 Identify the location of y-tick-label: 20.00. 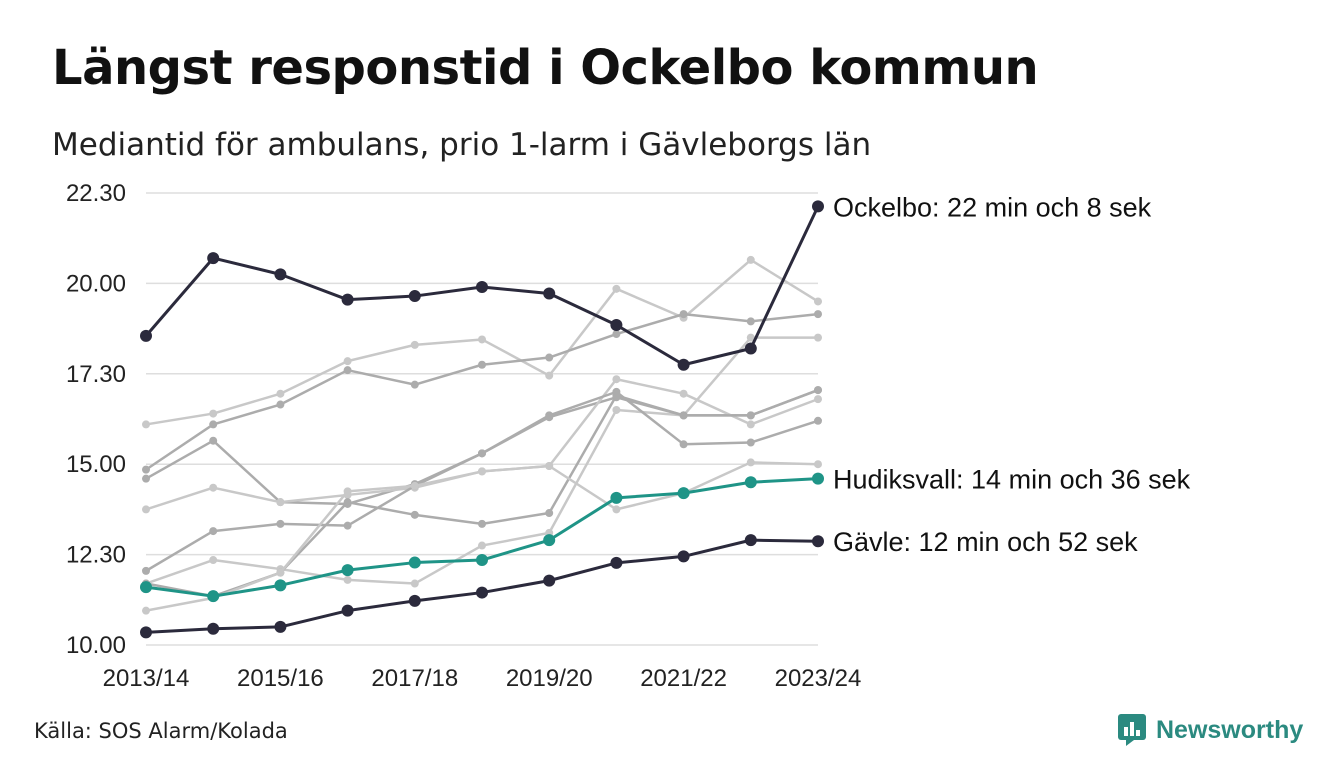
(96, 283).